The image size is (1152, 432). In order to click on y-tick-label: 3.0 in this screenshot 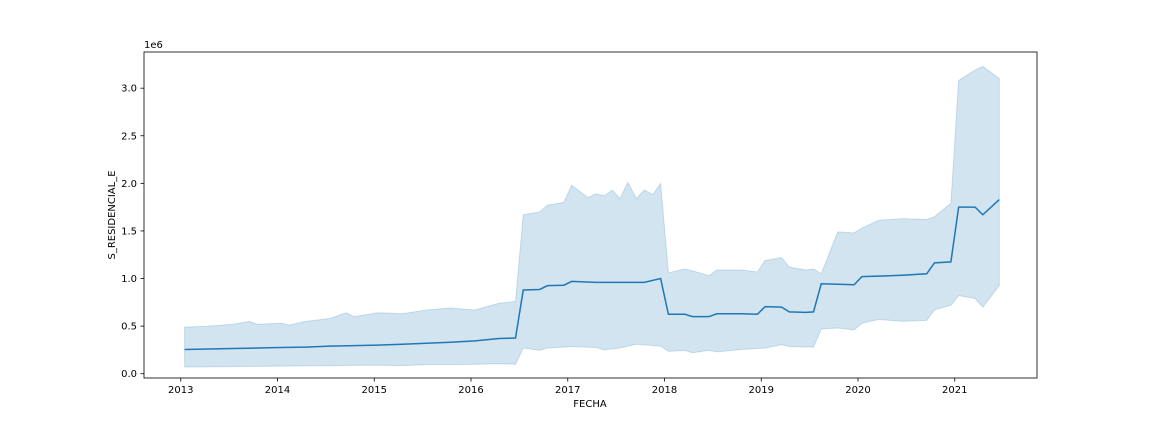, I will do `click(129, 89)`.